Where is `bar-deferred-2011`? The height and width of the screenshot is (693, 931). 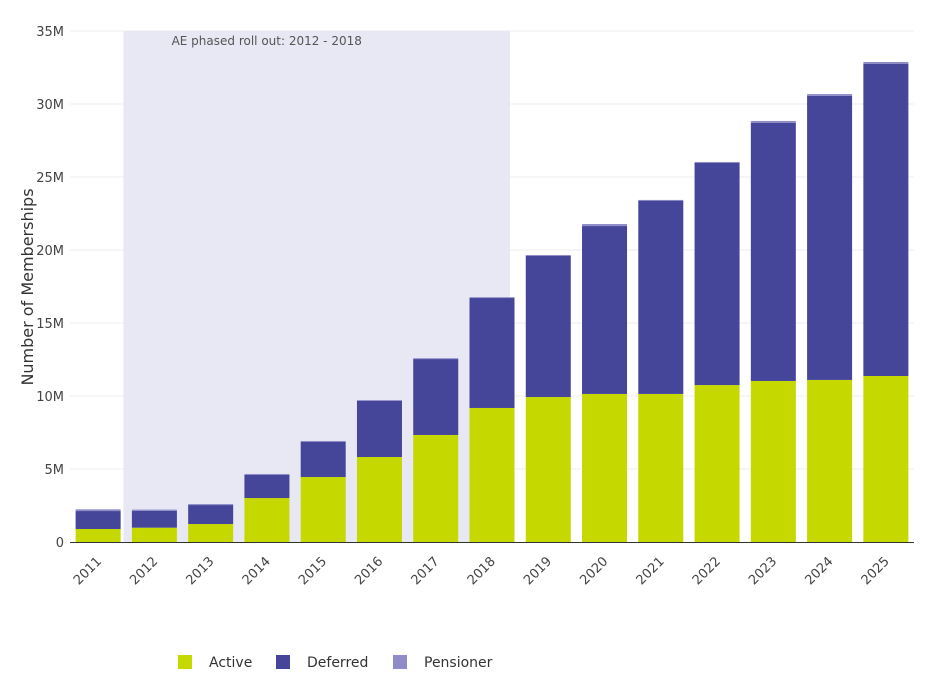 bar-deferred-2011 is located at coordinates (98, 520).